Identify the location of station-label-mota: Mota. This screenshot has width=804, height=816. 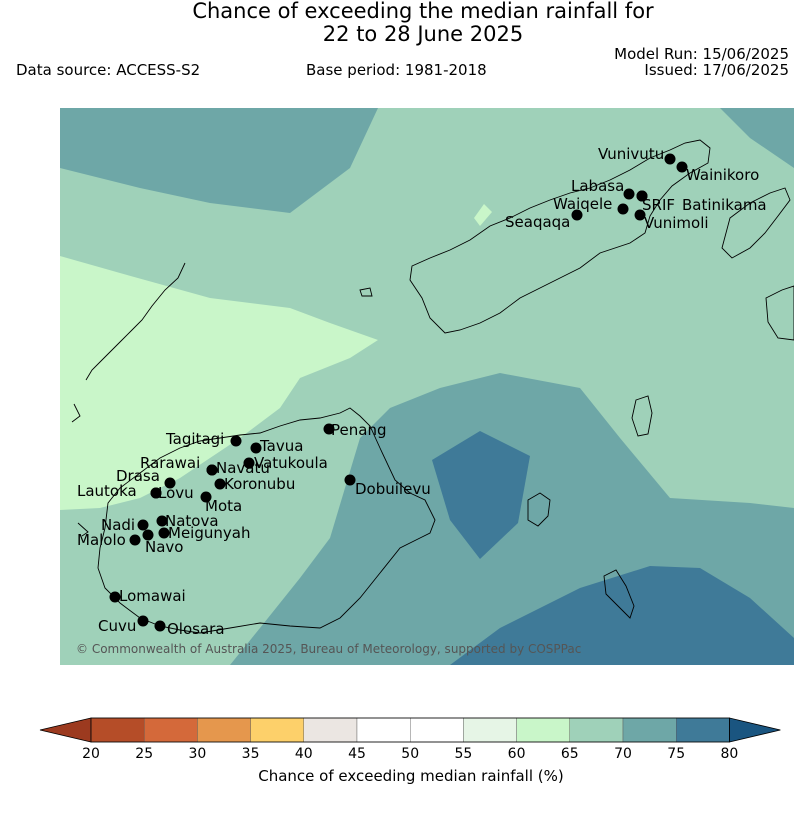
(223, 506).